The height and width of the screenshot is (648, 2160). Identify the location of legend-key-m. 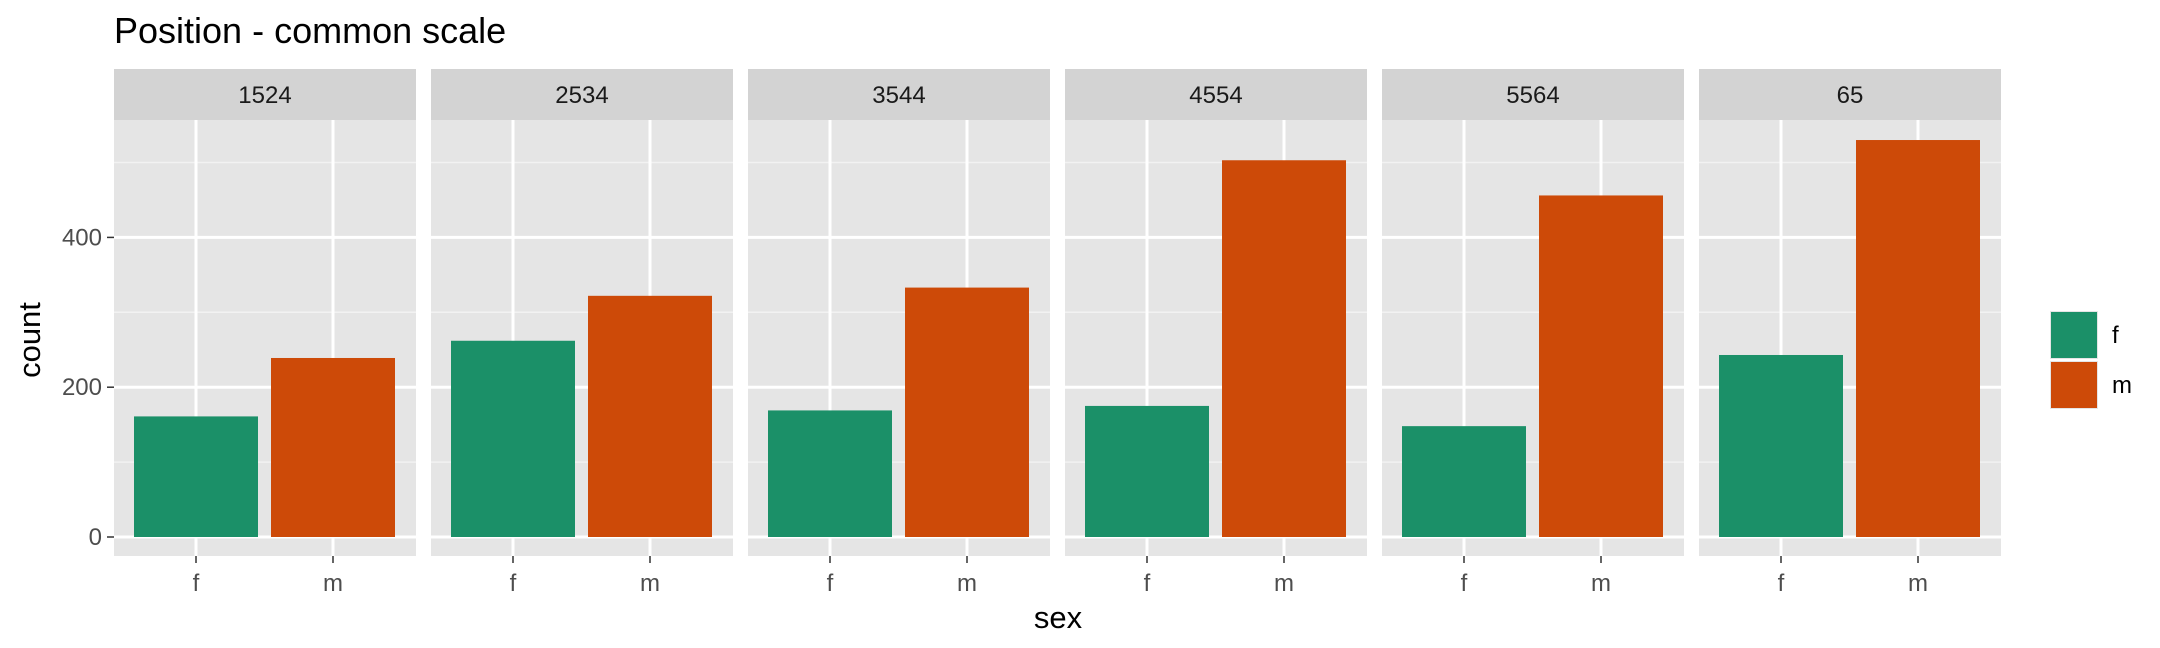
(2074, 385).